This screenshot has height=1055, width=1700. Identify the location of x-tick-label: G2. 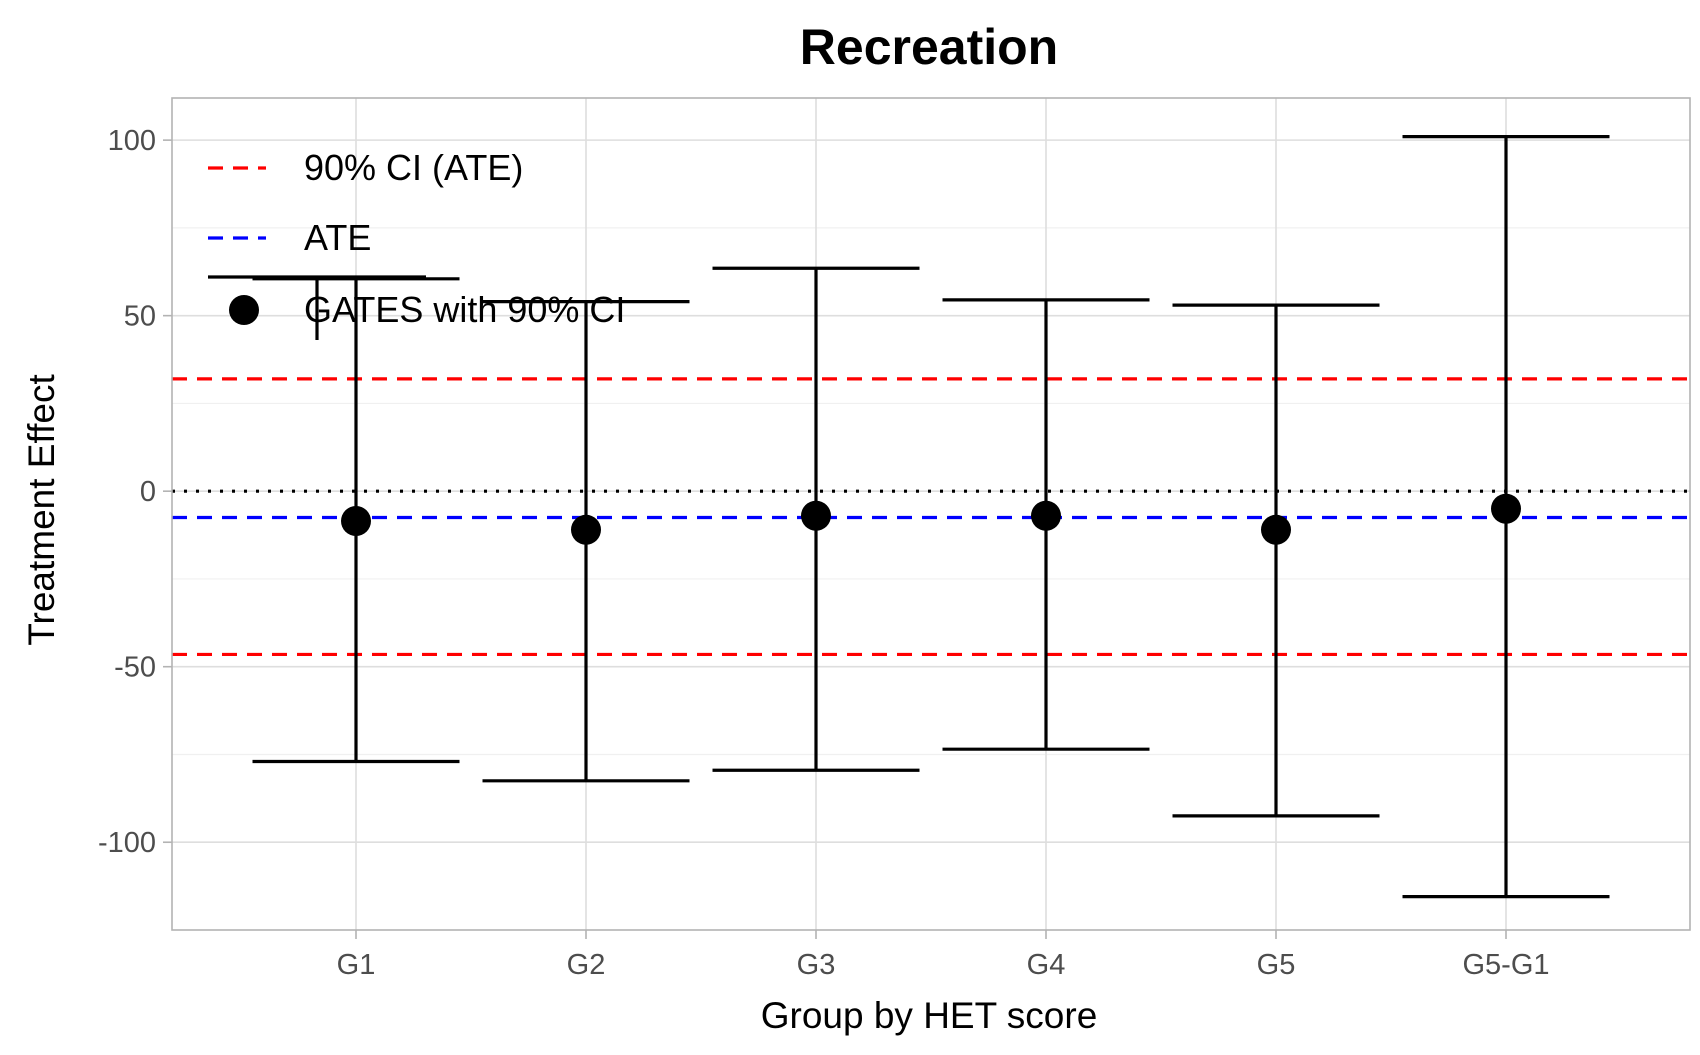
(586, 965).